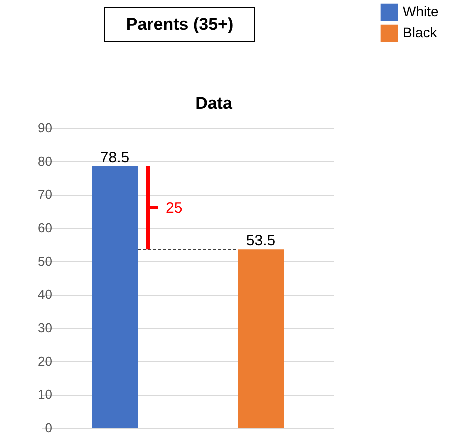  Describe the element at coordinates (174, 208) in the screenshot. I see `annotation: 25` at that location.